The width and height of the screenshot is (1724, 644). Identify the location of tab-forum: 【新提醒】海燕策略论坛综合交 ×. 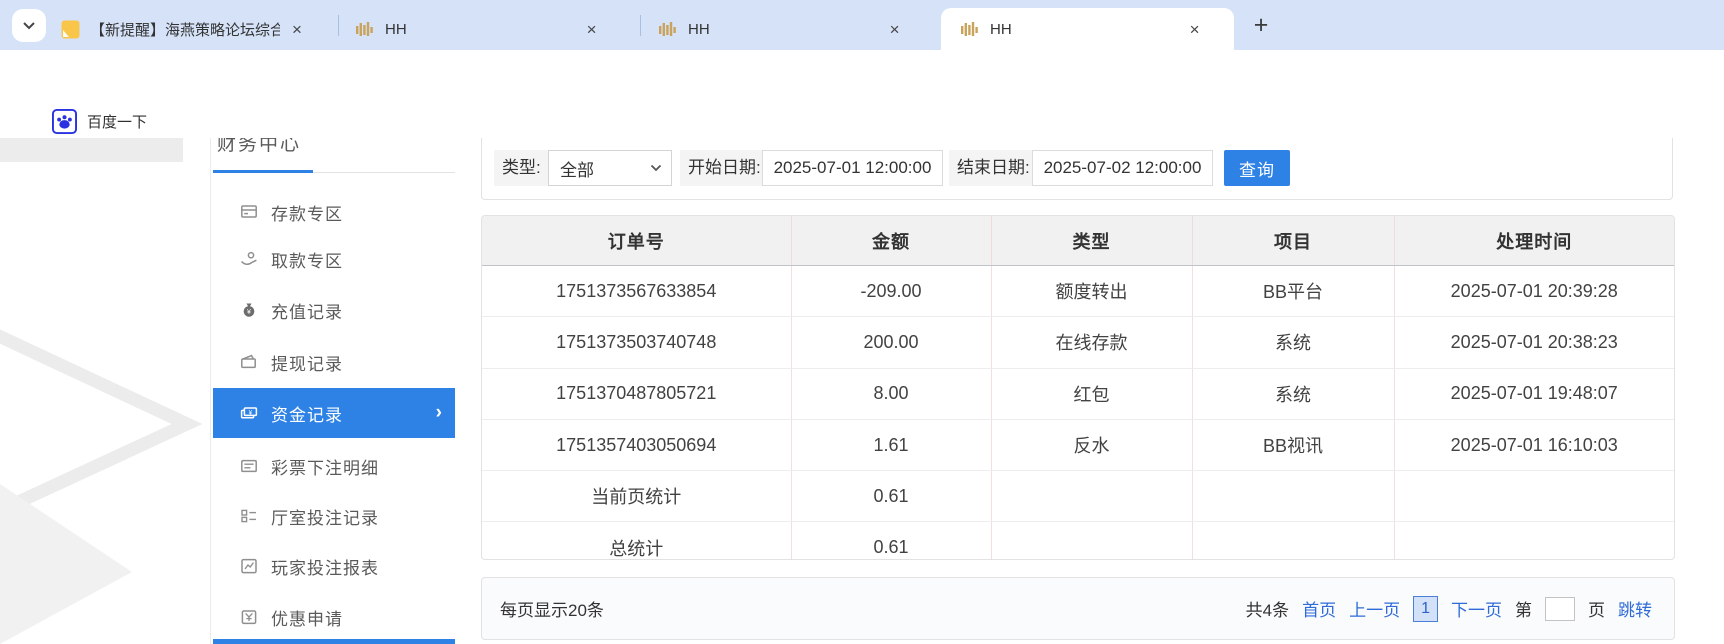
(181, 29).